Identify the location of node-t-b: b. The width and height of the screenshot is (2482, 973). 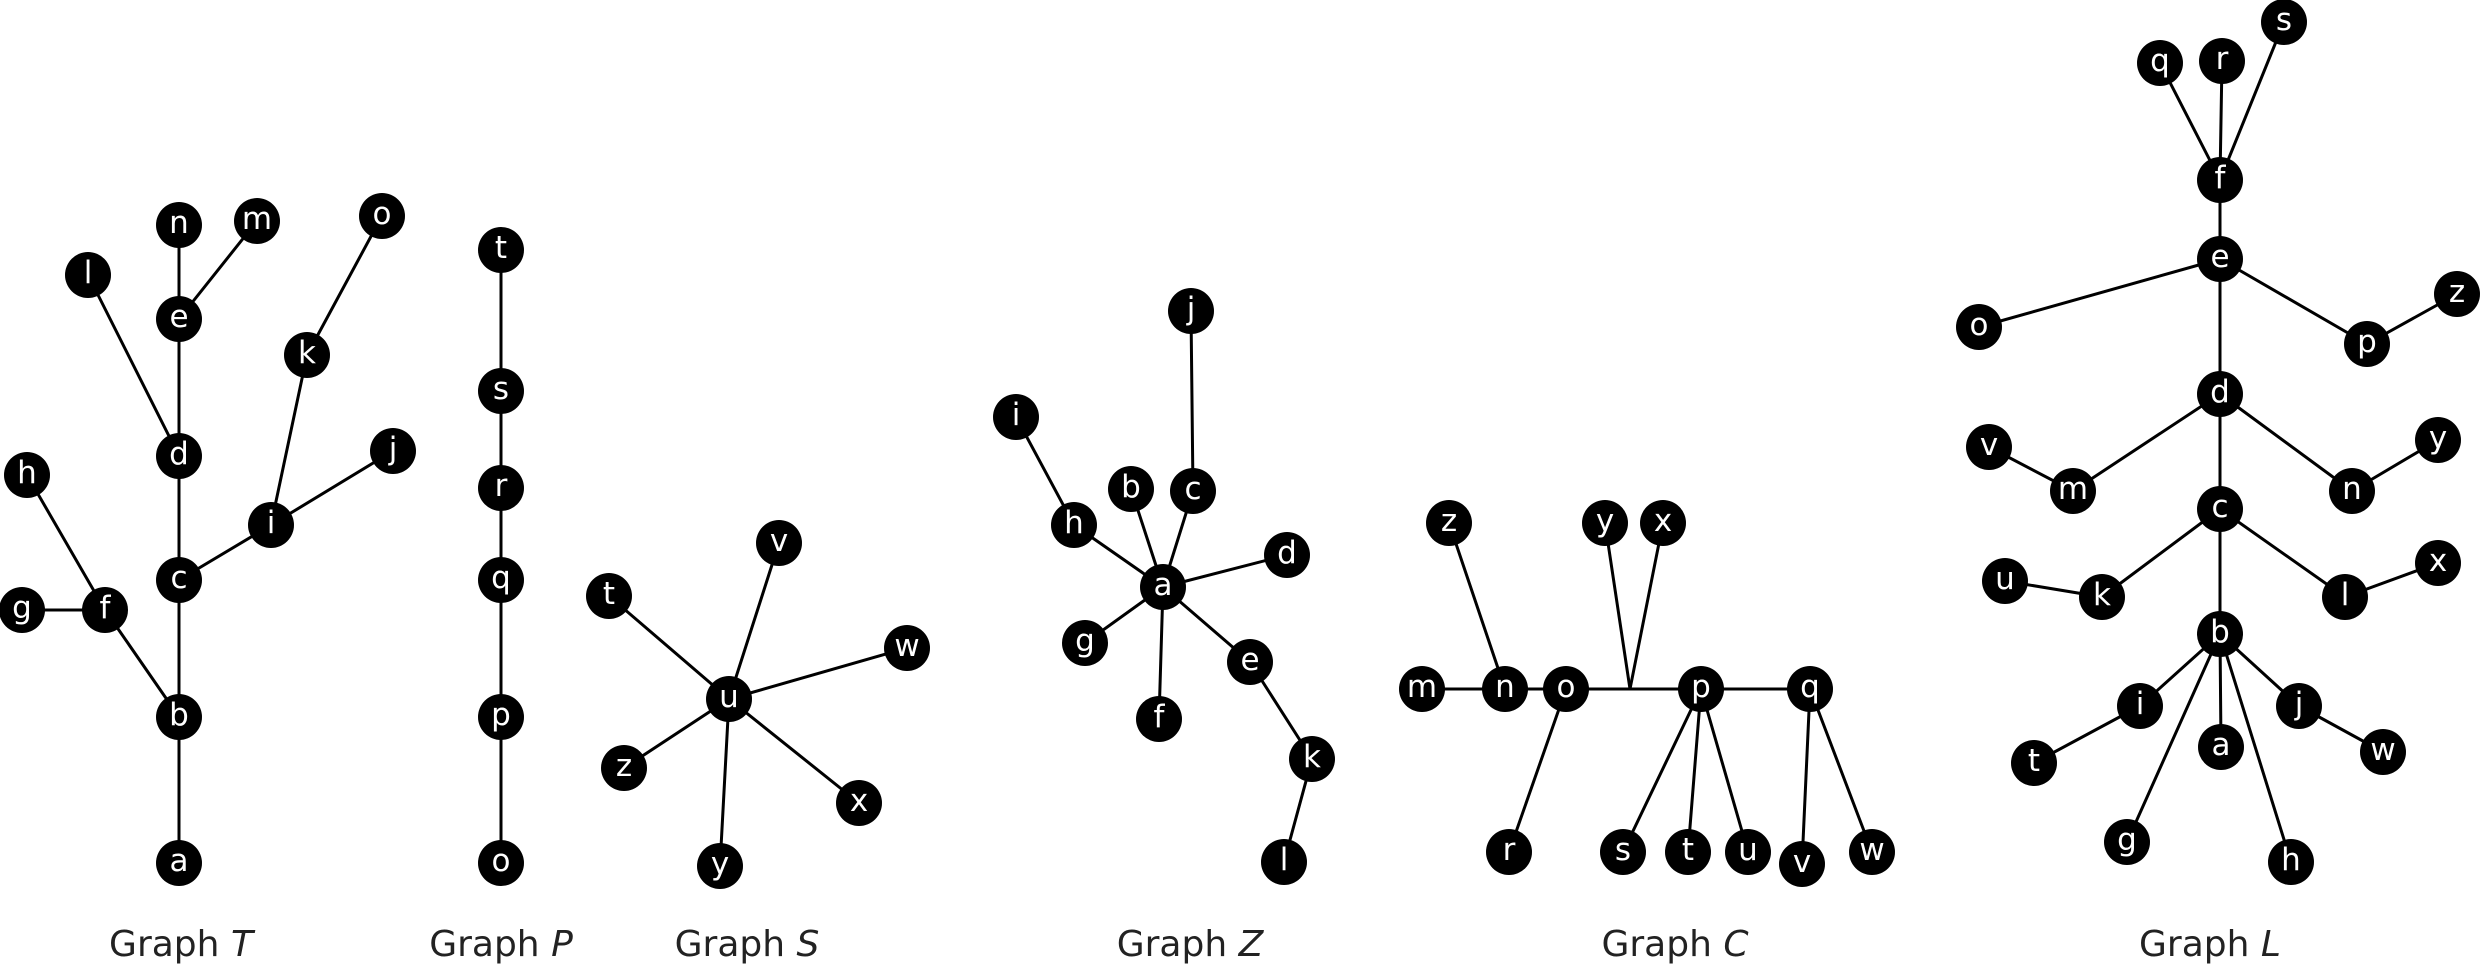
(179, 717).